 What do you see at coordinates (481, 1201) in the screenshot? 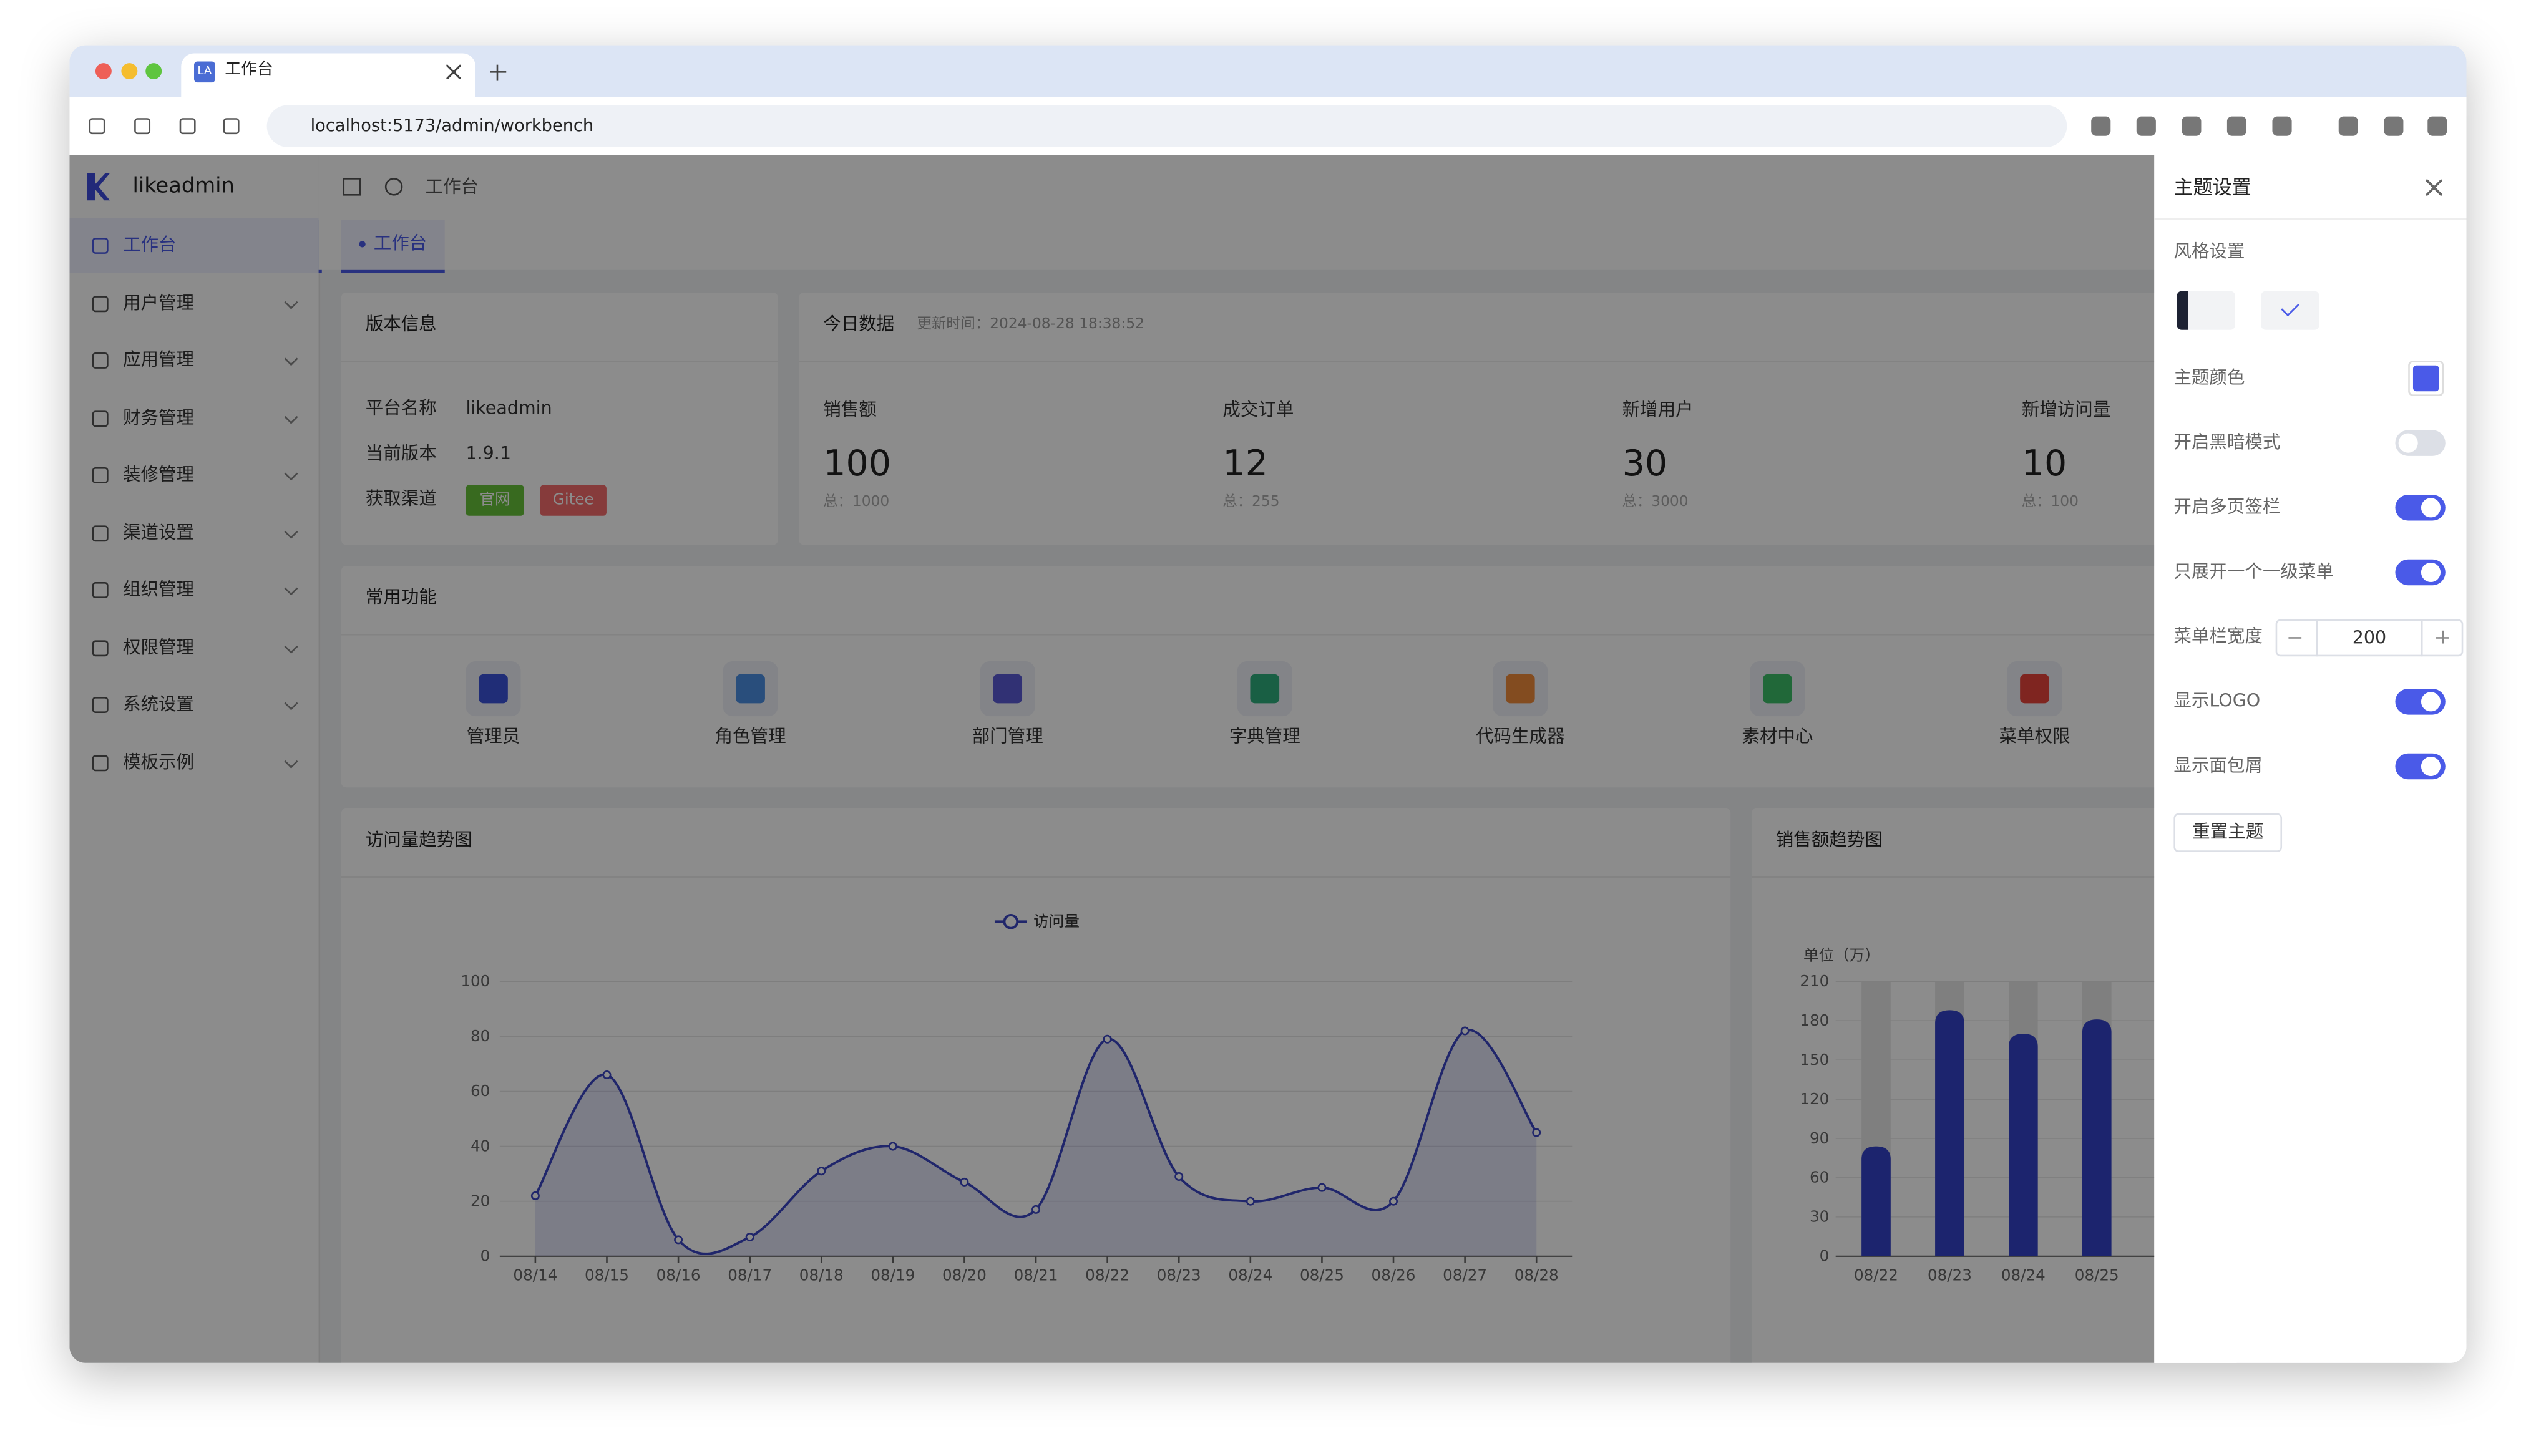
I see `y-tick-label: 20` at bounding box center [481, 1201].